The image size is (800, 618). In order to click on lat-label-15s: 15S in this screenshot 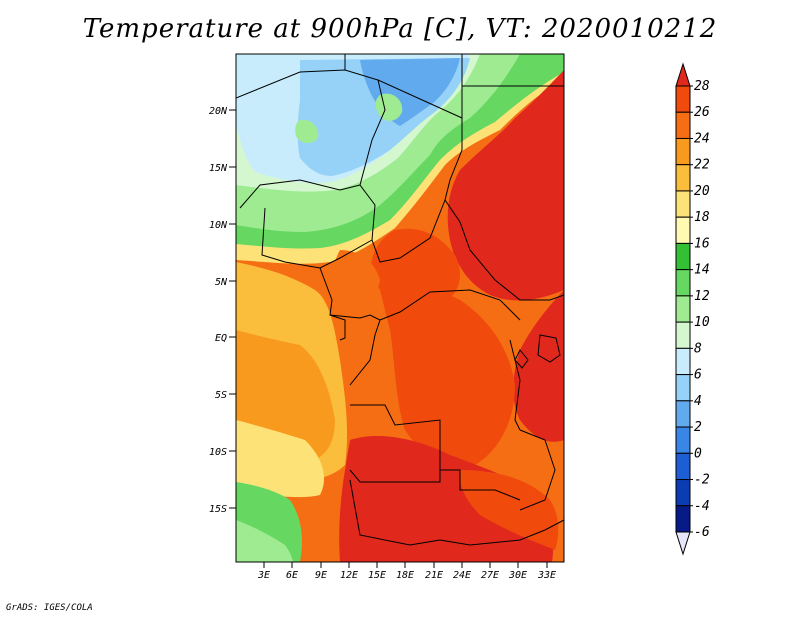, I will do `click(218, 509)`.